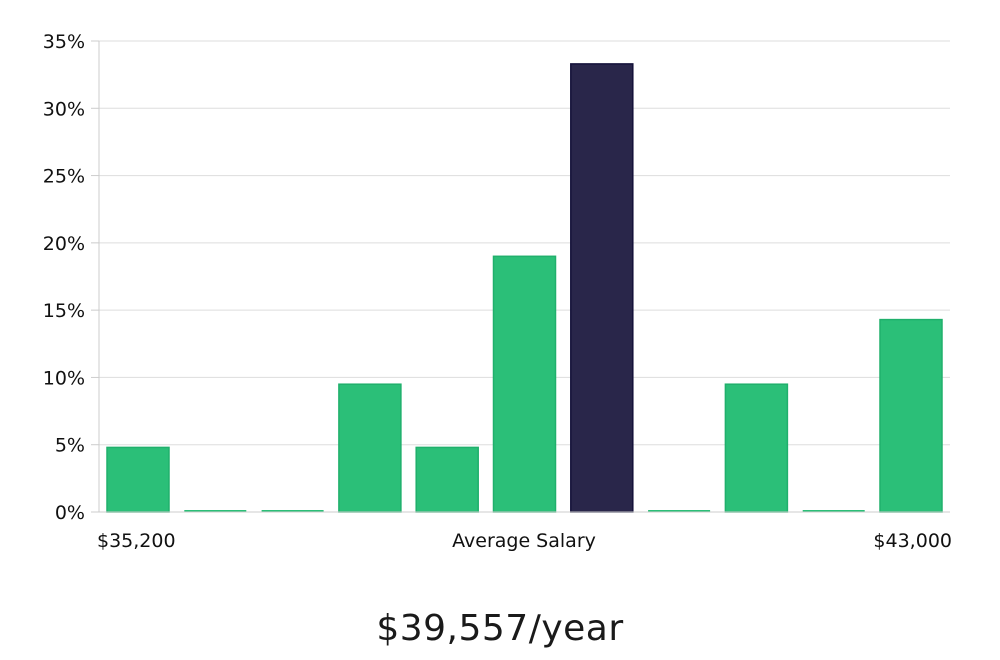 Image resolution: width=1000 pixels, height=660 pixels. What do you see at coordinates (71, 277) in the screenshot?
I see `y-axis-ticks: 0% 5% 10% 15% 20% 25% 30% 35%` at bounding box center [71, 277].